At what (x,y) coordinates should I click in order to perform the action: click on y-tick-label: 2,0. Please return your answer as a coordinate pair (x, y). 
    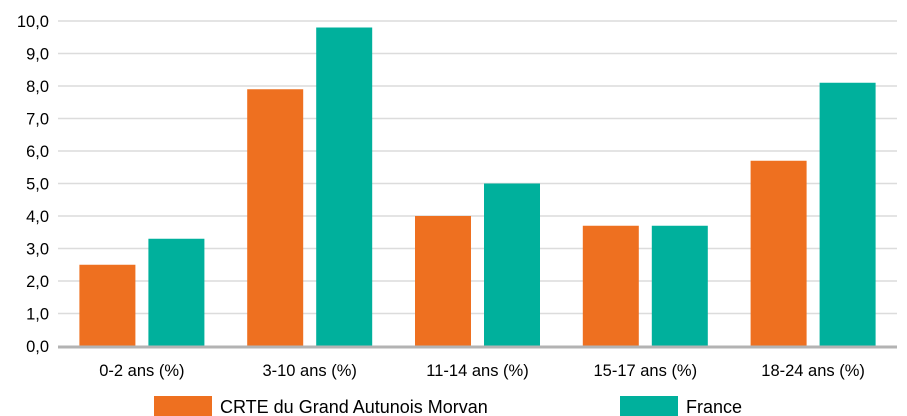
    Looking at the image, I should click on (37, 282).